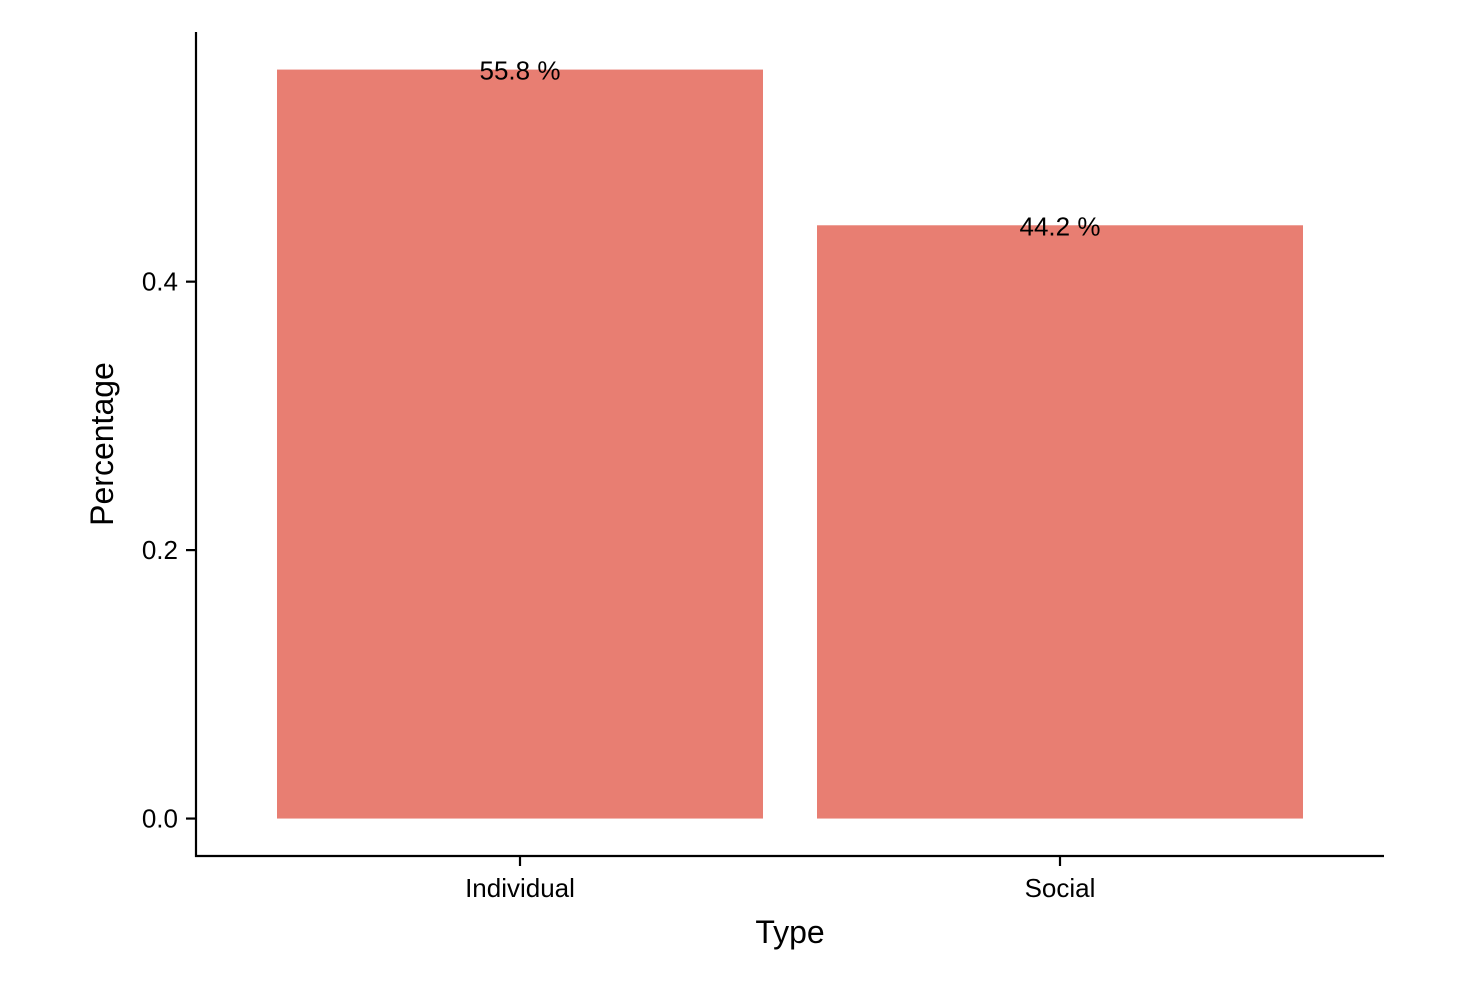 The width and height of the screenshot is (1468, 987). I want to click on bar-value-label: 44.2 %, so click(1060, 226).